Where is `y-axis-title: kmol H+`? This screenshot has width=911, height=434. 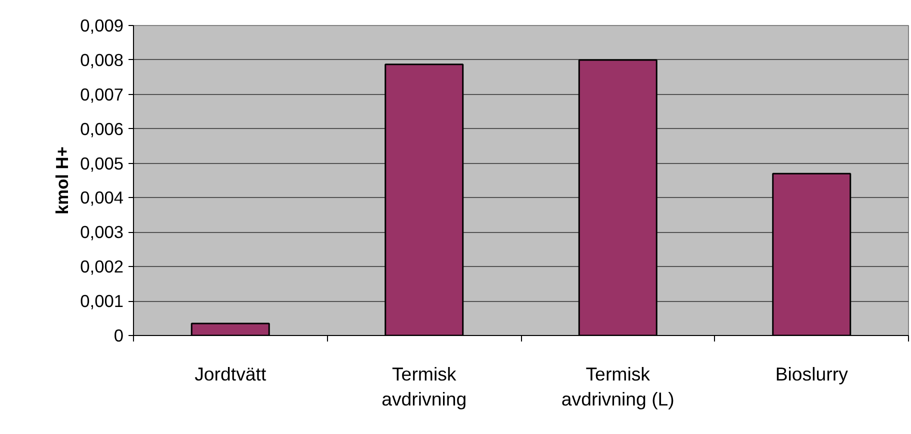 y-axis-title: kmol H+ is located at coordinates (62, 180).